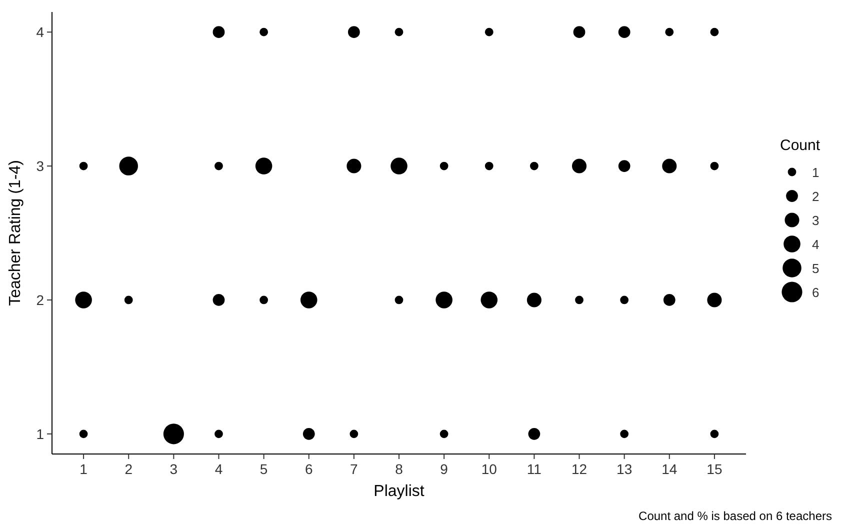 Image resolution: width=854 pixels, height=526 pixels. What do you see at coordinates (15, 233) in the screenshot?
I see `y-axis-title: Teacher Rating (1-4)` at bounding box center [15, 233].